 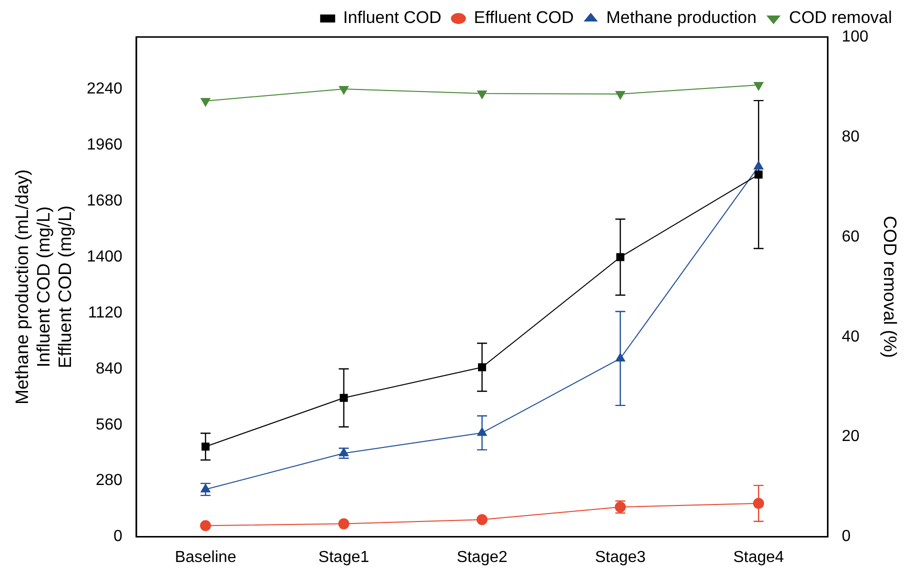 What do you see at coordinates (851, 437) in the screenshot?
I see `y2-tick-label: 20` at bounding box center [851, 437].